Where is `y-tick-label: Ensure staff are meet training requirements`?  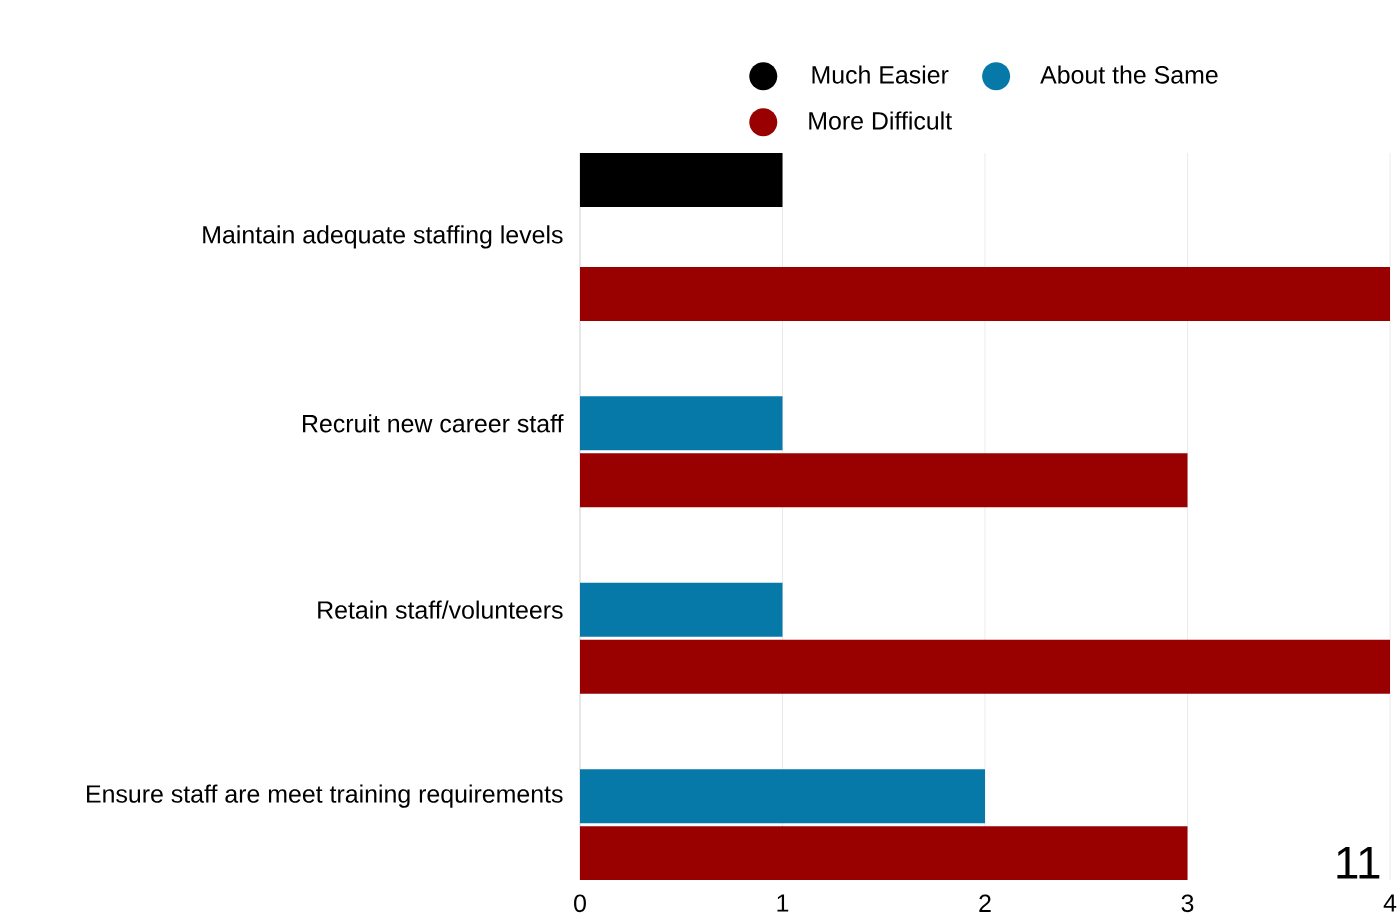 y-tick-label: Ensure staff are meet training requirements is located at coordinates (325, 796).